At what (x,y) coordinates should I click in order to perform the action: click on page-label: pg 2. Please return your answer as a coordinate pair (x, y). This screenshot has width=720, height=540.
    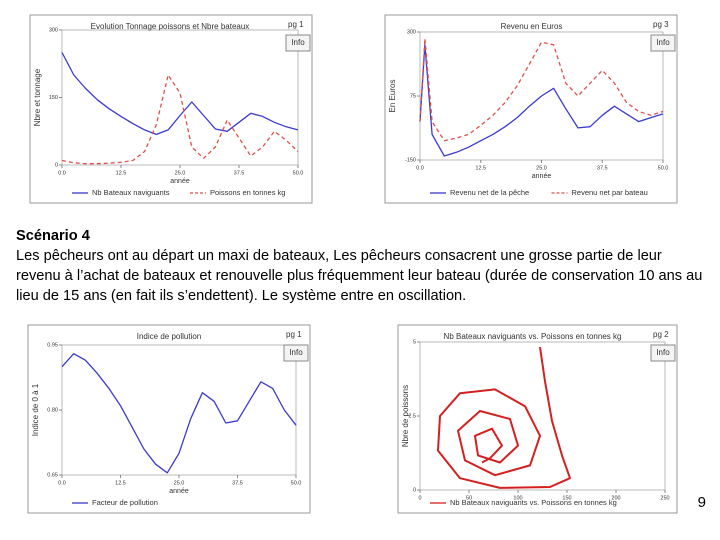
    Looking at the image, I should click on (661, 334).